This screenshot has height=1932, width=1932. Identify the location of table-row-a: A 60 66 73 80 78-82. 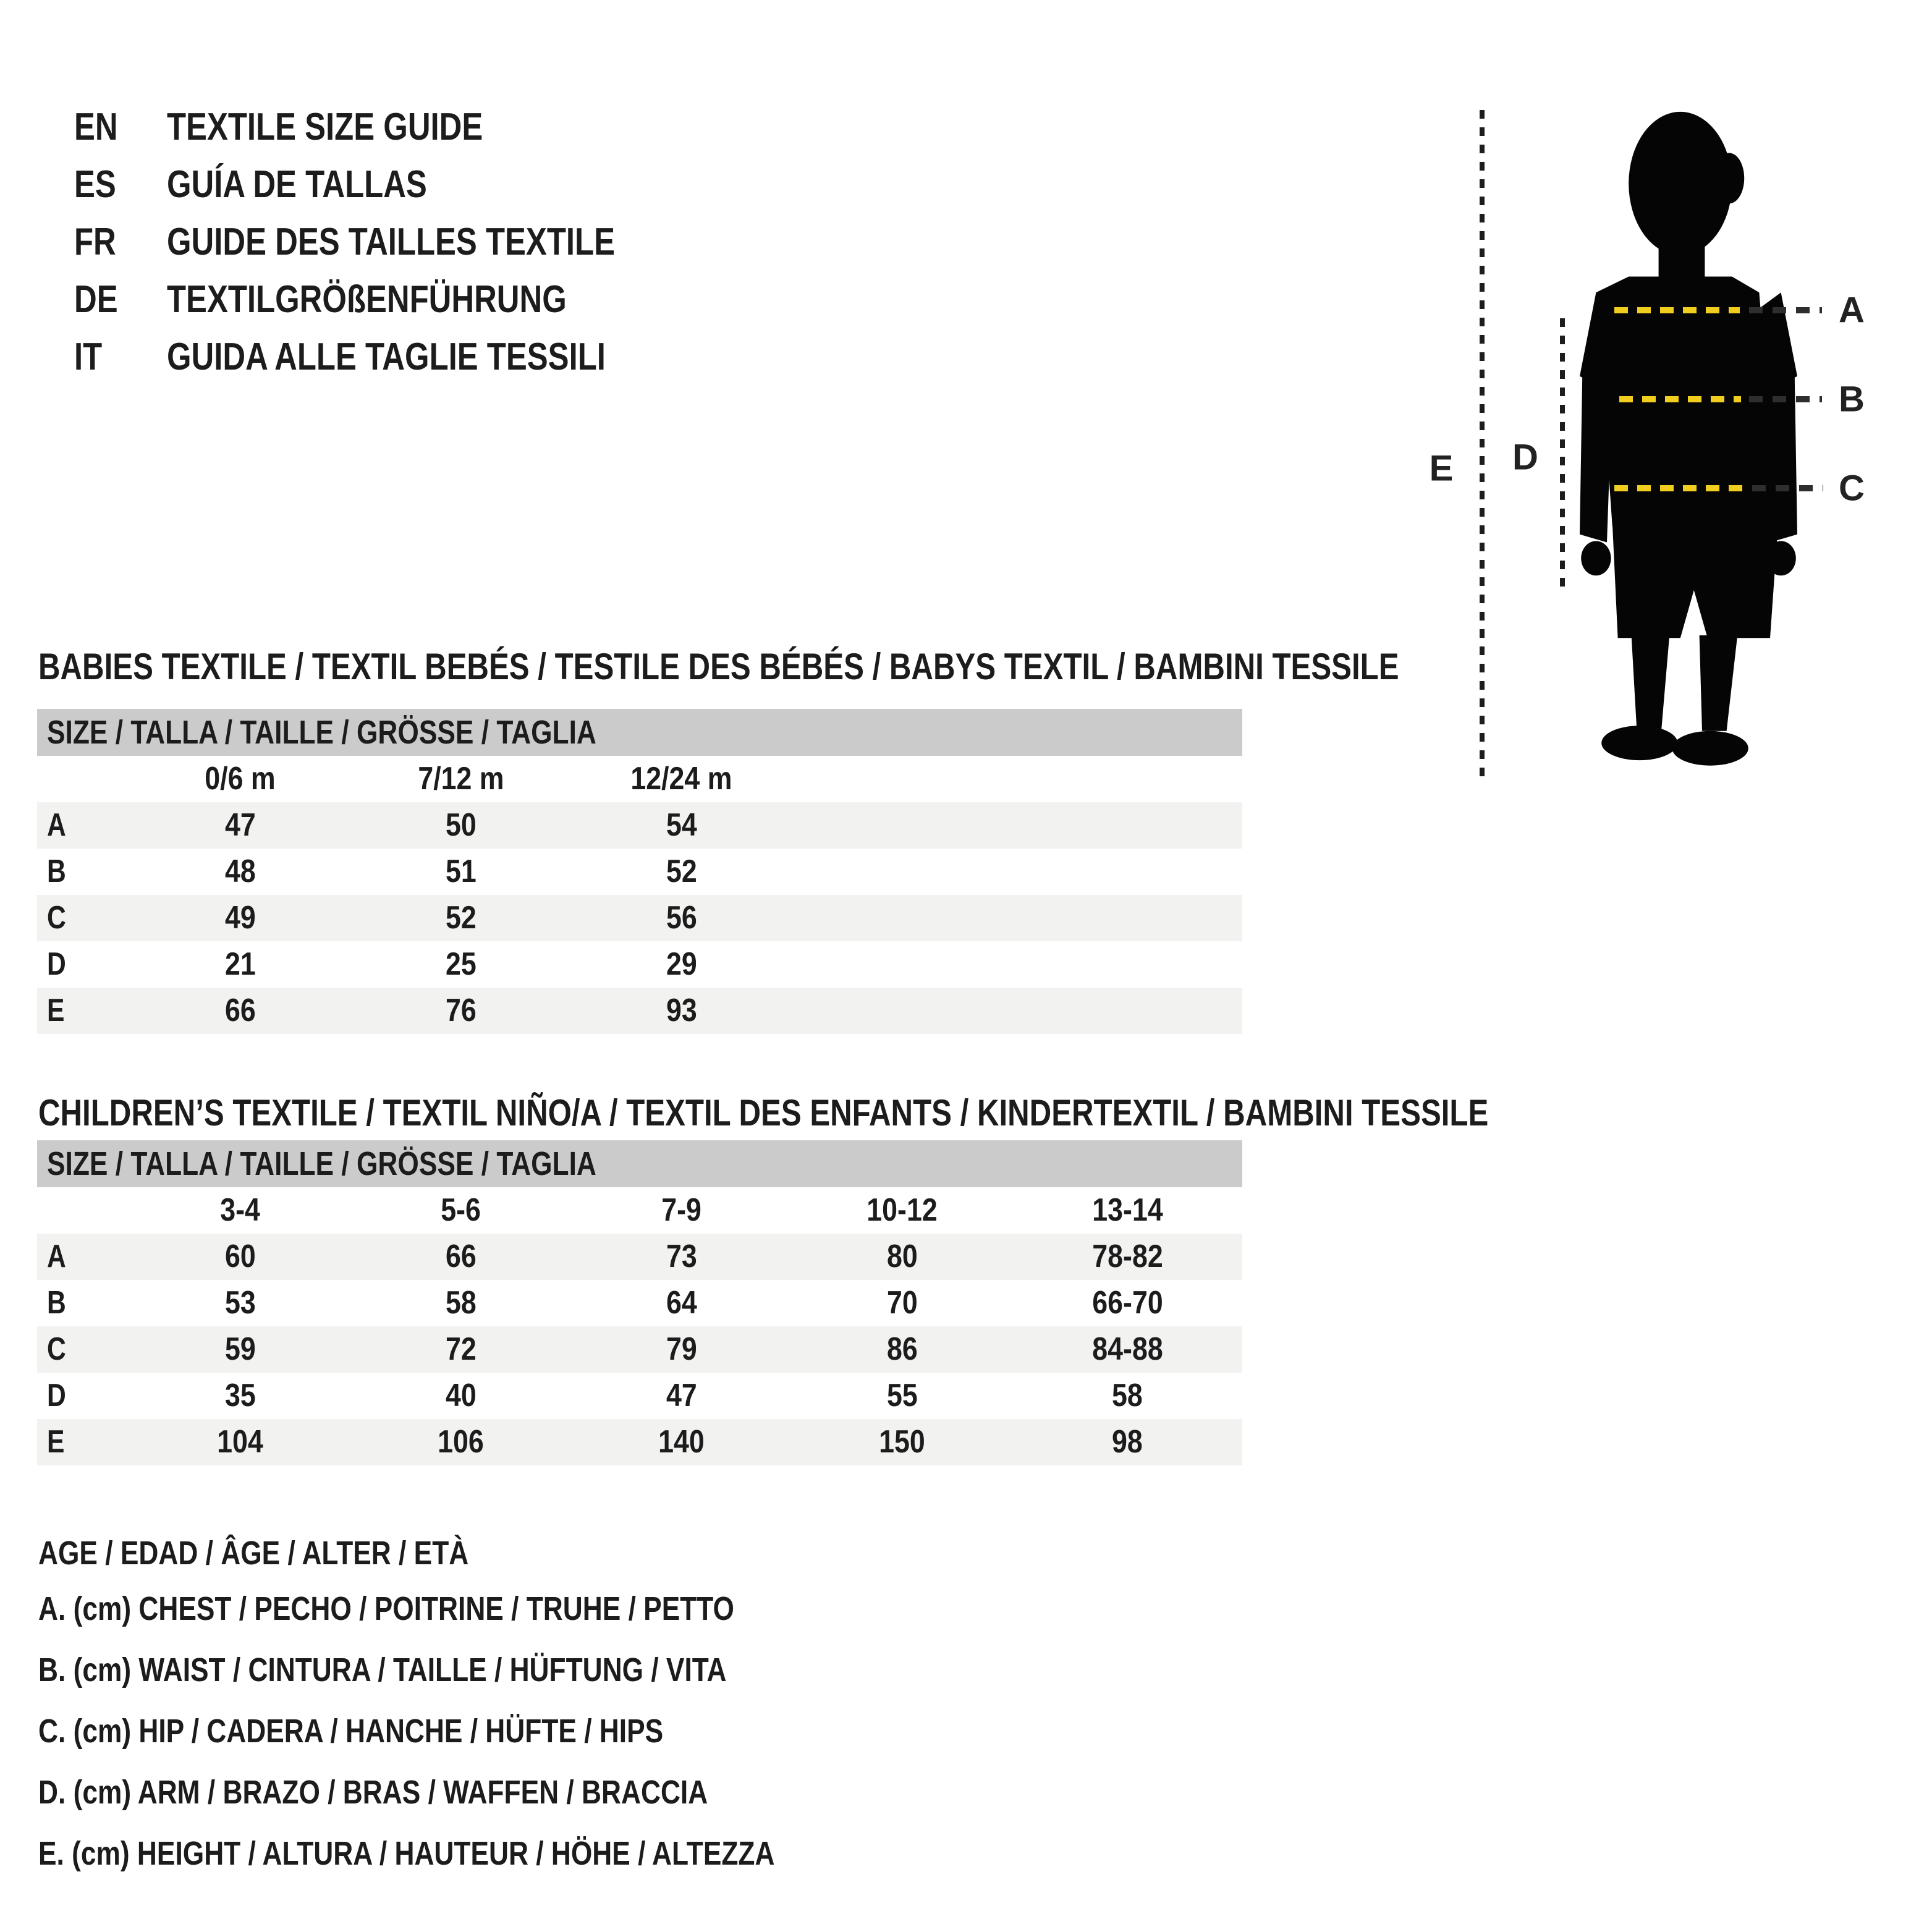
(639, 1257).